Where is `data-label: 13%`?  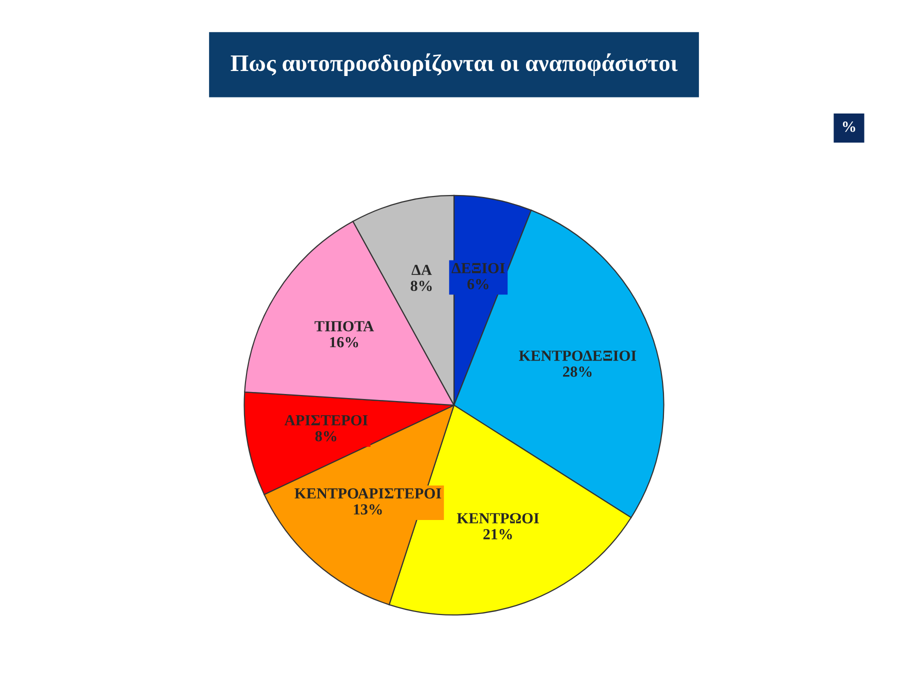
data-label: 13% is located at coordinates (368, 509).